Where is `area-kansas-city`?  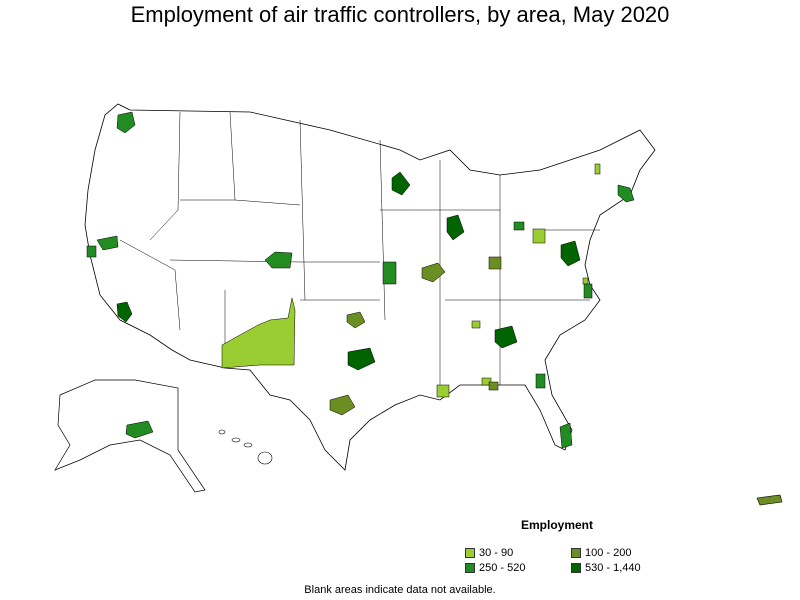
area-kansas-city is located at coordinates (433, 272).